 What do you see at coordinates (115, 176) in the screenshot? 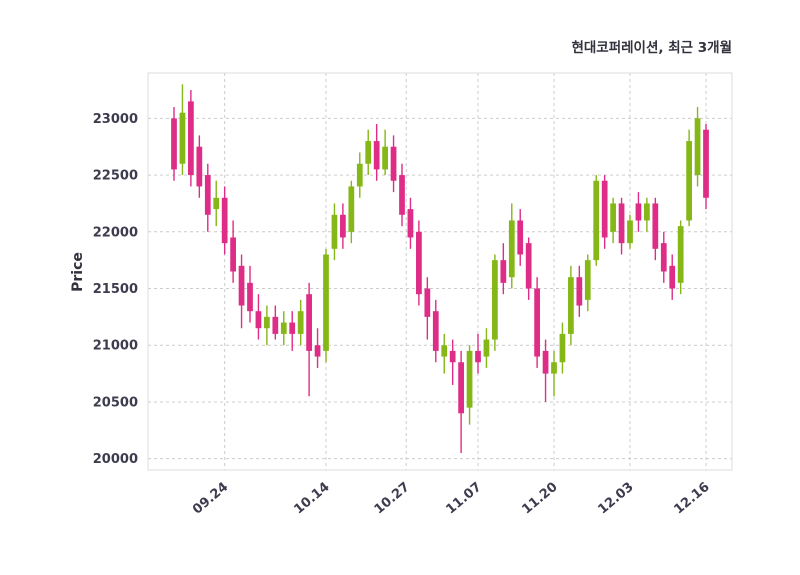
I see `y-tick-label: 22500` at bounding box center [115, 176].